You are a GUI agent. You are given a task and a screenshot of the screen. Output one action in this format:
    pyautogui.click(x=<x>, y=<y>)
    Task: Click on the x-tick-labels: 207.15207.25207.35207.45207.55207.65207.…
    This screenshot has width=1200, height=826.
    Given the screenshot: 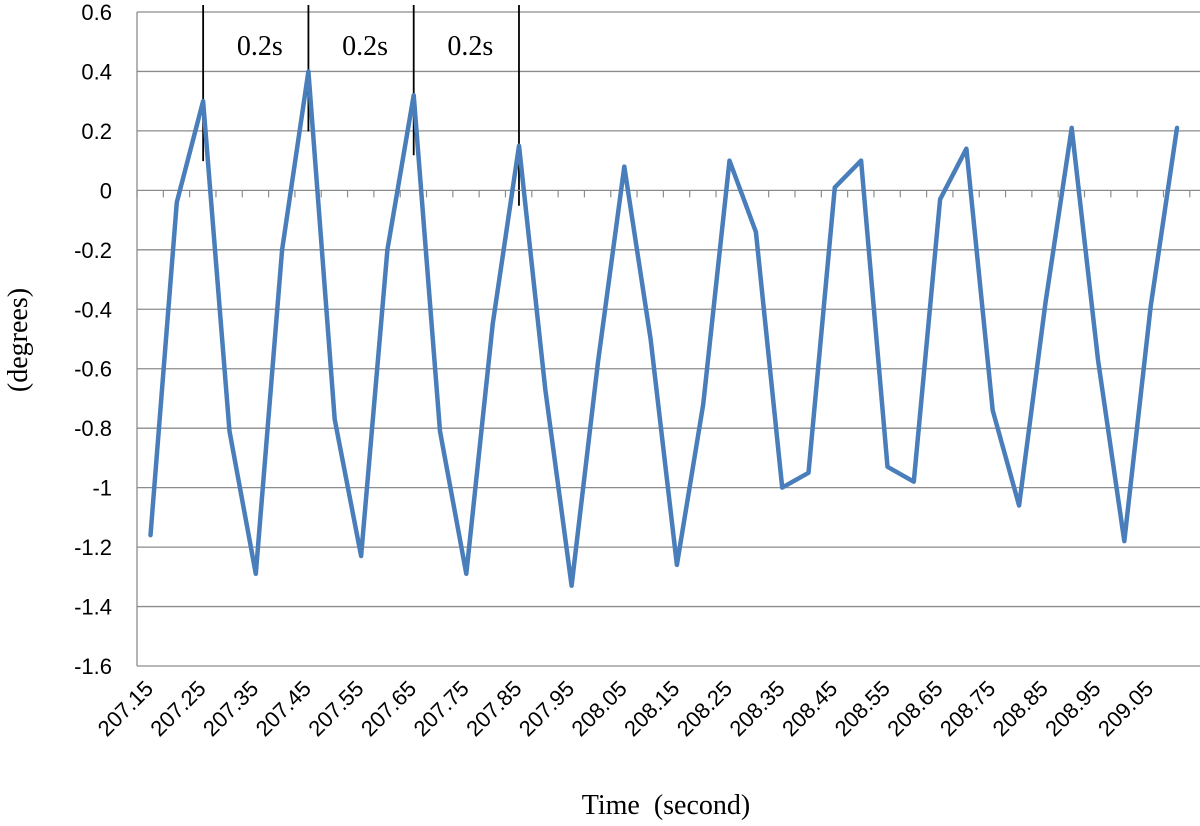 What is the action you would take?
    pyautogui.click(x=625, y=708)
    